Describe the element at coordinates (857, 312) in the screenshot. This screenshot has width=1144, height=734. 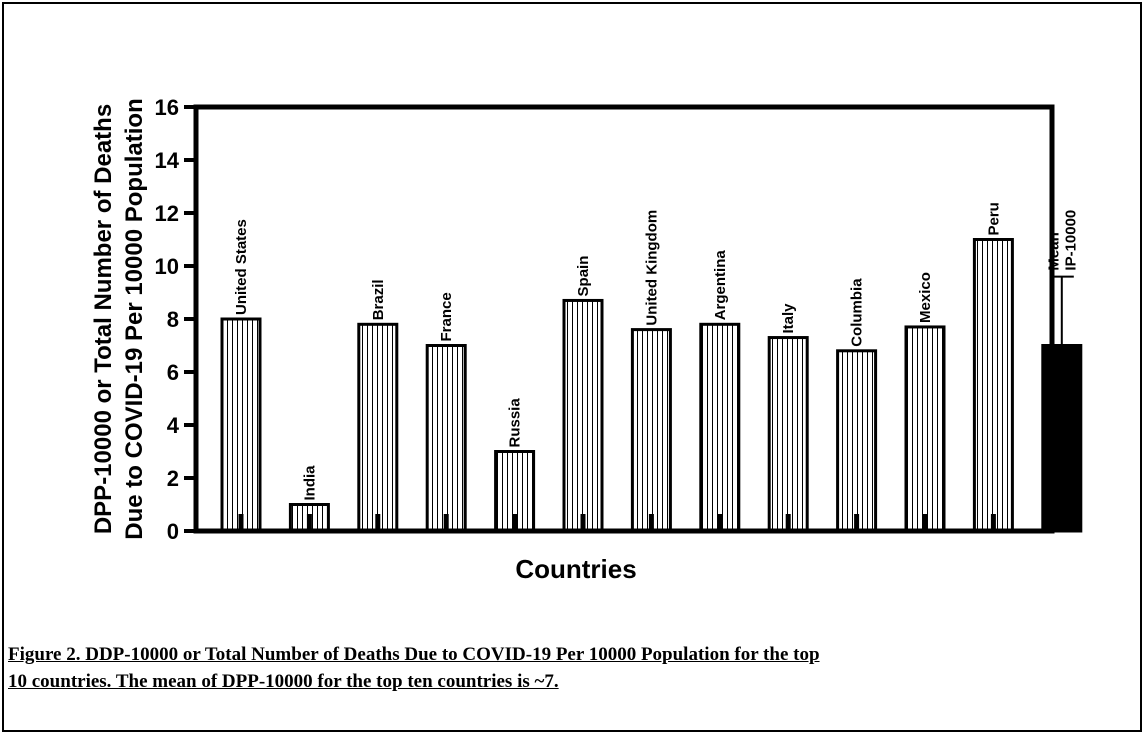
I see `bar-label: Columbia` at that location.